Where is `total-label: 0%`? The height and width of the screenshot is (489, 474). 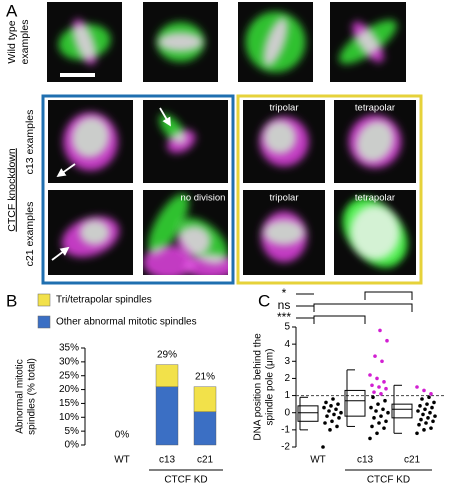 total-label: 0% is located at coordinates (122, 435).